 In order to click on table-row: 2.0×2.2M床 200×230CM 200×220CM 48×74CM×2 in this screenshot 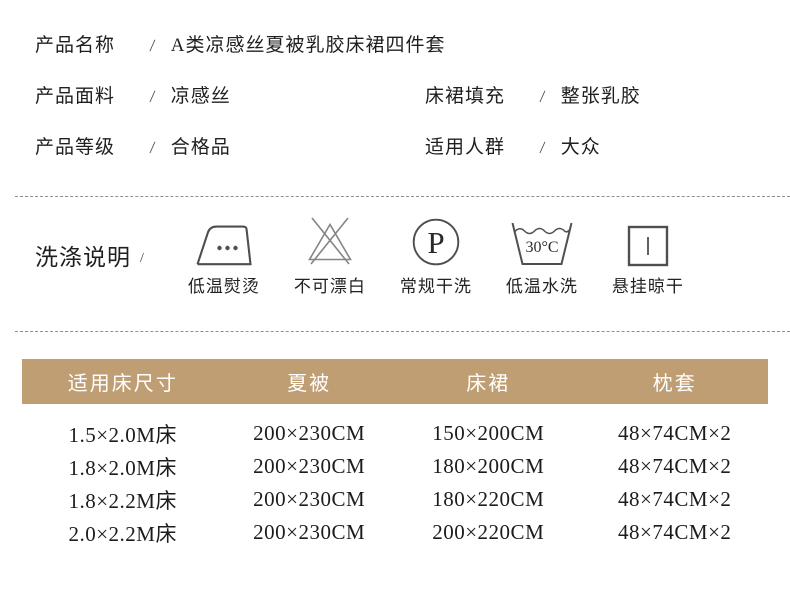, I will do `click(395, 532)`.